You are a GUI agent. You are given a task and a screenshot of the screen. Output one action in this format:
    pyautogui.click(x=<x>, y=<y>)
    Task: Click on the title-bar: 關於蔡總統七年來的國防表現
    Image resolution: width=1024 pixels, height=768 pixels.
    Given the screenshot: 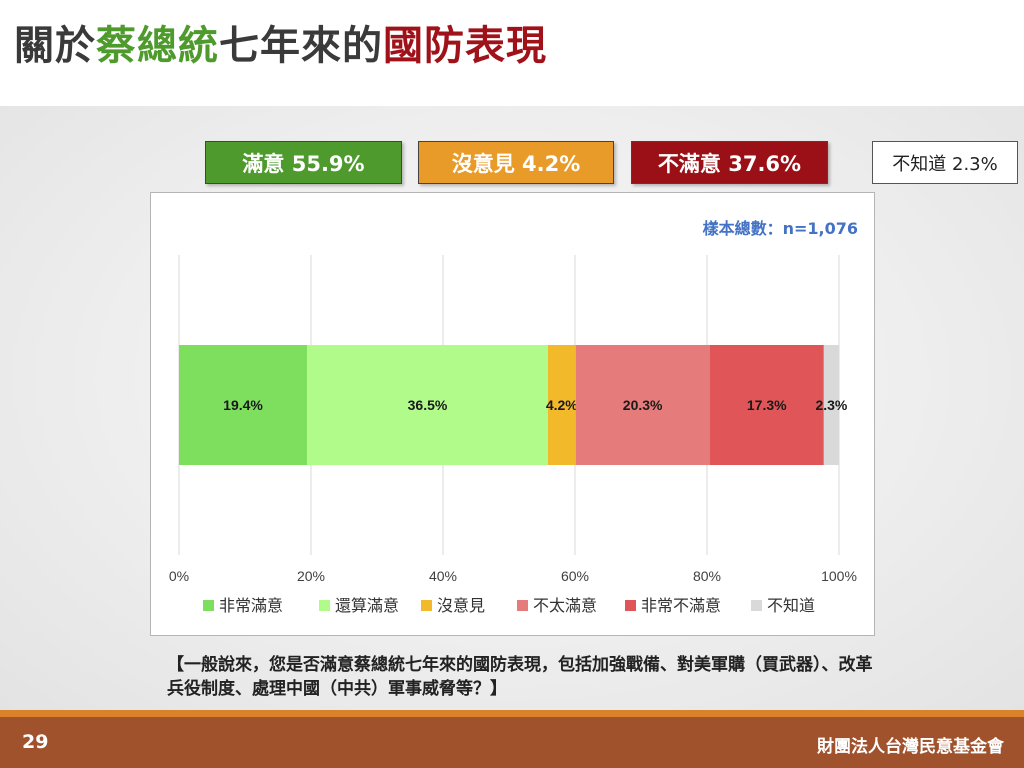 What is the action you would take?
    pyautogui.click(x=512, y=53)
    